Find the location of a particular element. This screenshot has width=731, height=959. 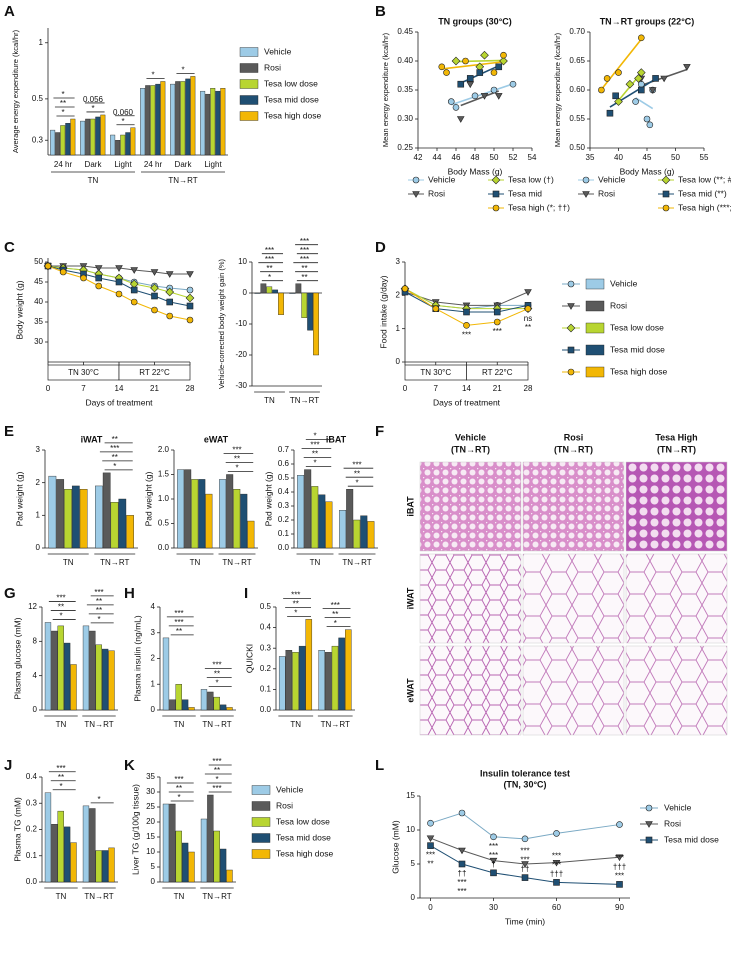

significance: ** is located at coordinates (99, 610).